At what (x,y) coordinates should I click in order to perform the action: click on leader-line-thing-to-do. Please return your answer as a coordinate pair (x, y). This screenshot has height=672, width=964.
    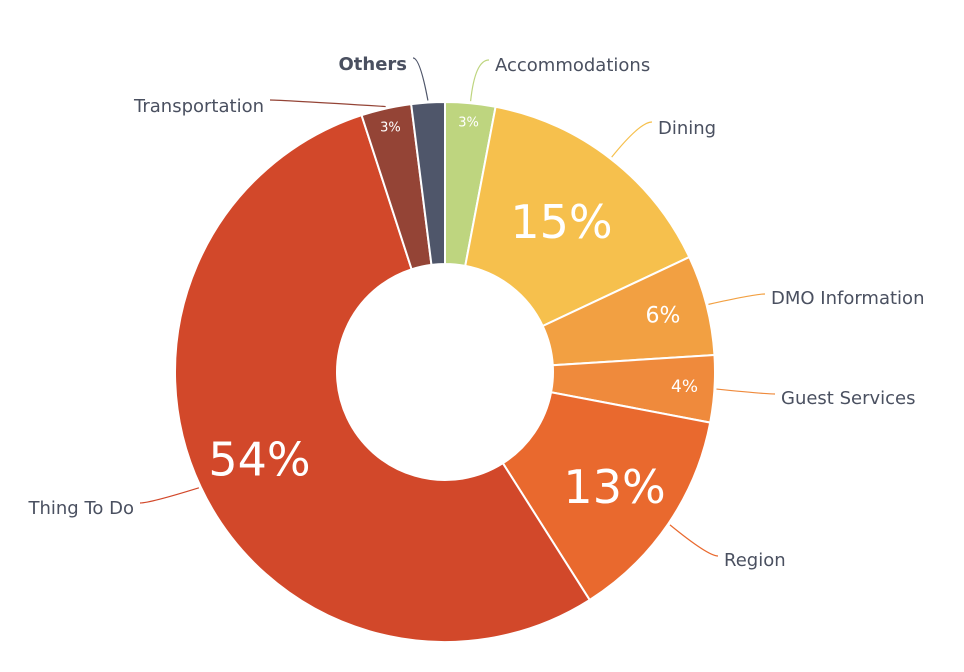
    Looking at the image, I should click on (169, 495).